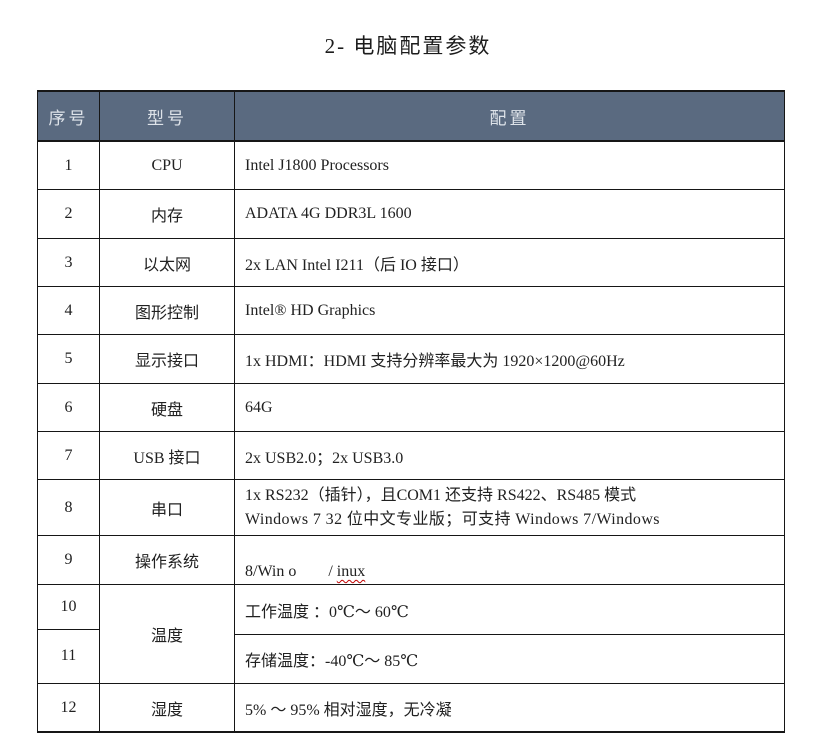 The height and width of the screenshot is (733, 816). I want to click on table-row: 9 操作系统 8/Win o / inux, so click(411, 560).